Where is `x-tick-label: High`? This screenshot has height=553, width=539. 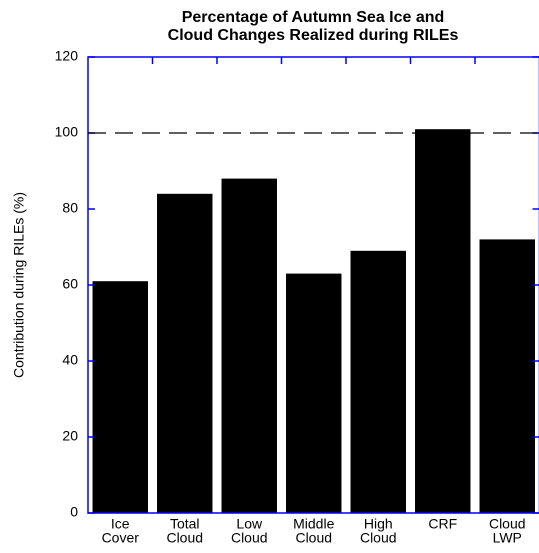 x-tick-label: High is located at coordinates (378, 524).